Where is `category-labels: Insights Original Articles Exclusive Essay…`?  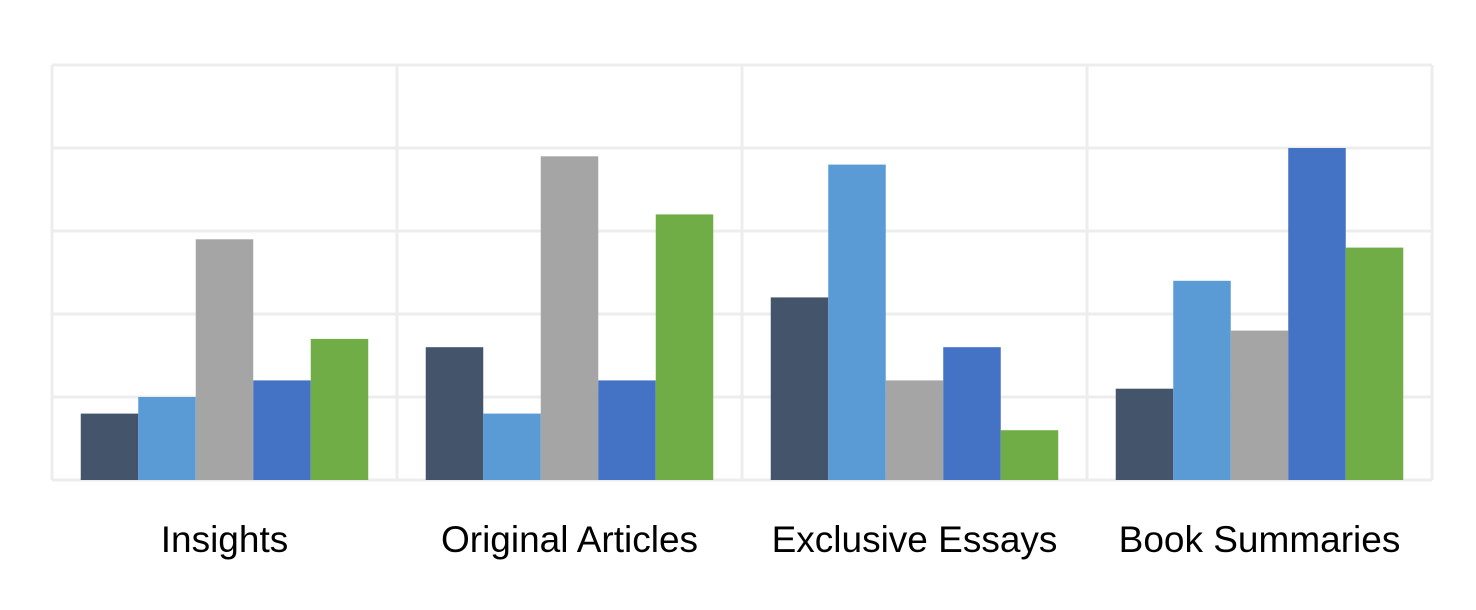
category-labels: Insights Original Articles Exclusive Essay… is located at coordinates (781, 539).